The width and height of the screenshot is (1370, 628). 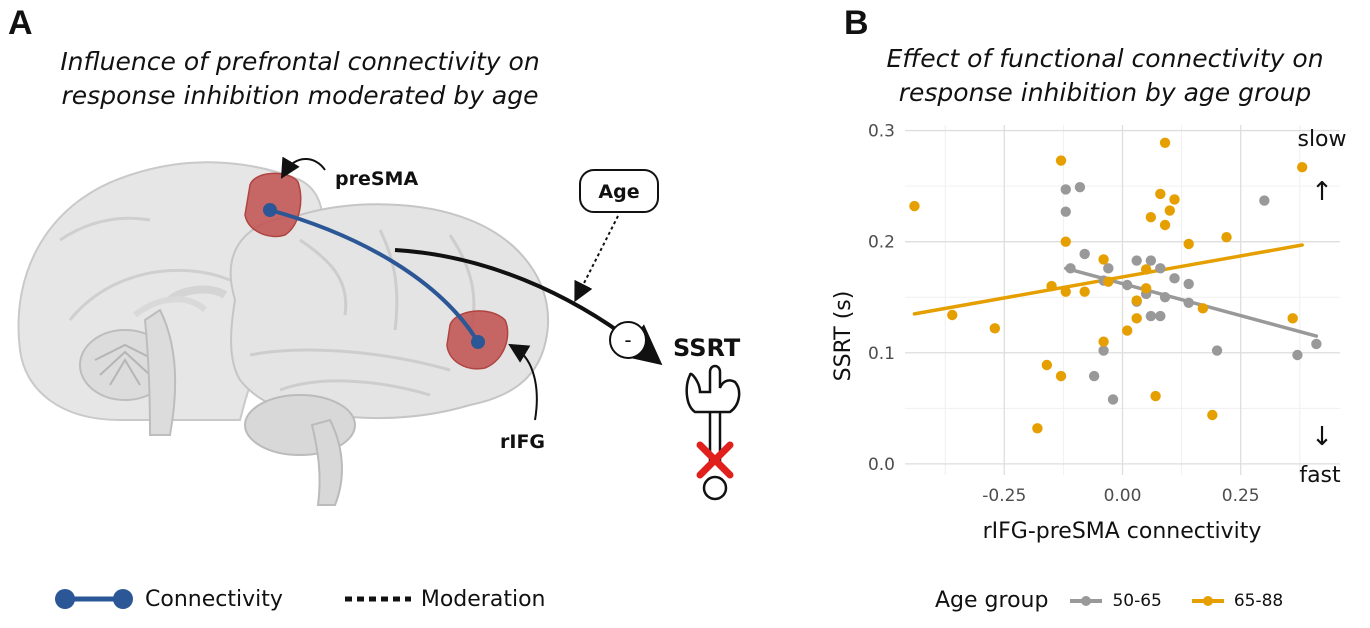 I want to click on chart-fit-lines, so click(x=1115, y=290).